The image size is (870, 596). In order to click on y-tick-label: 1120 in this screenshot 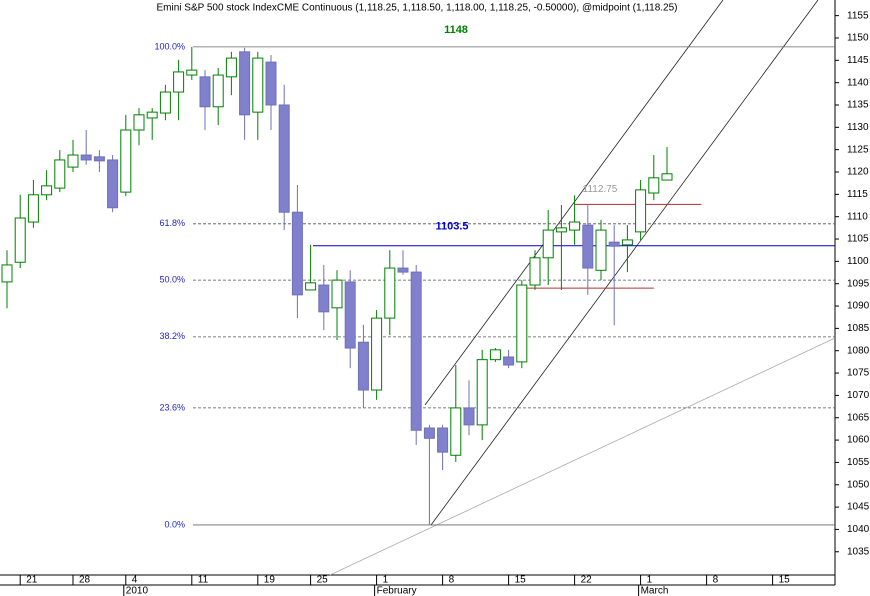, I will do `click(858, 172)`.